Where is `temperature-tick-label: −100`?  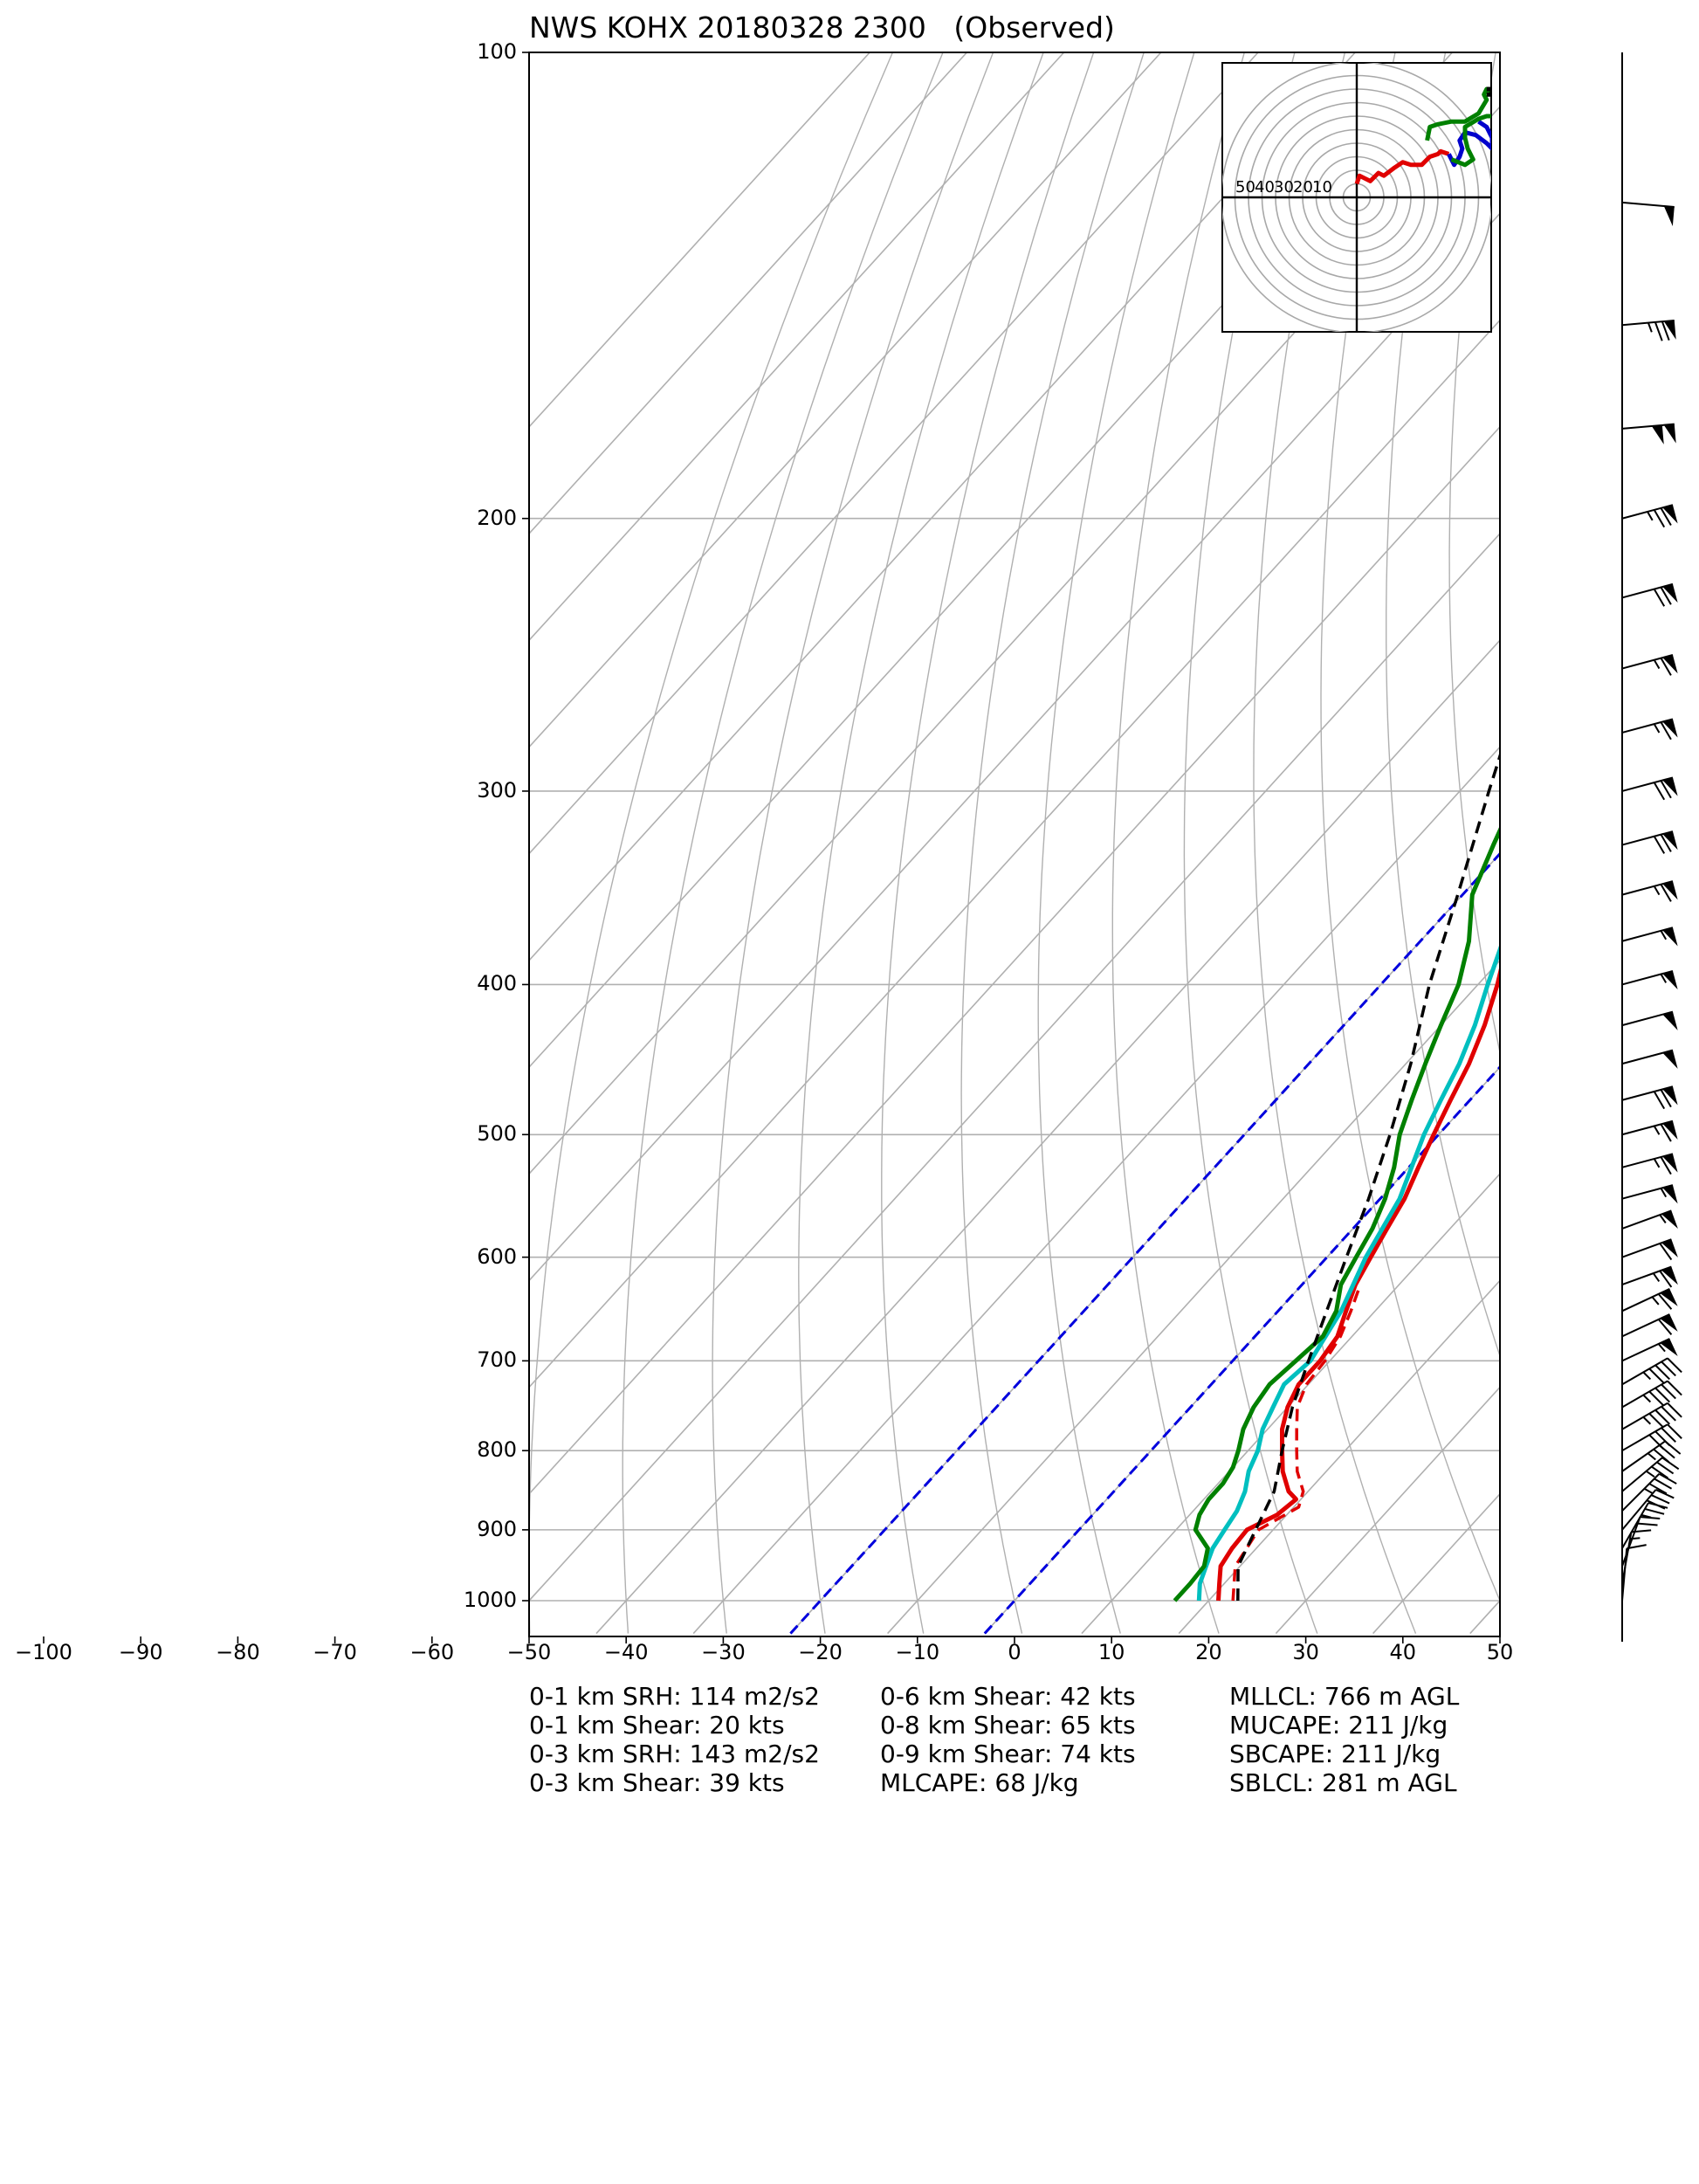
temperature-tick-label: −100 is located at coordinates (43, 1652).